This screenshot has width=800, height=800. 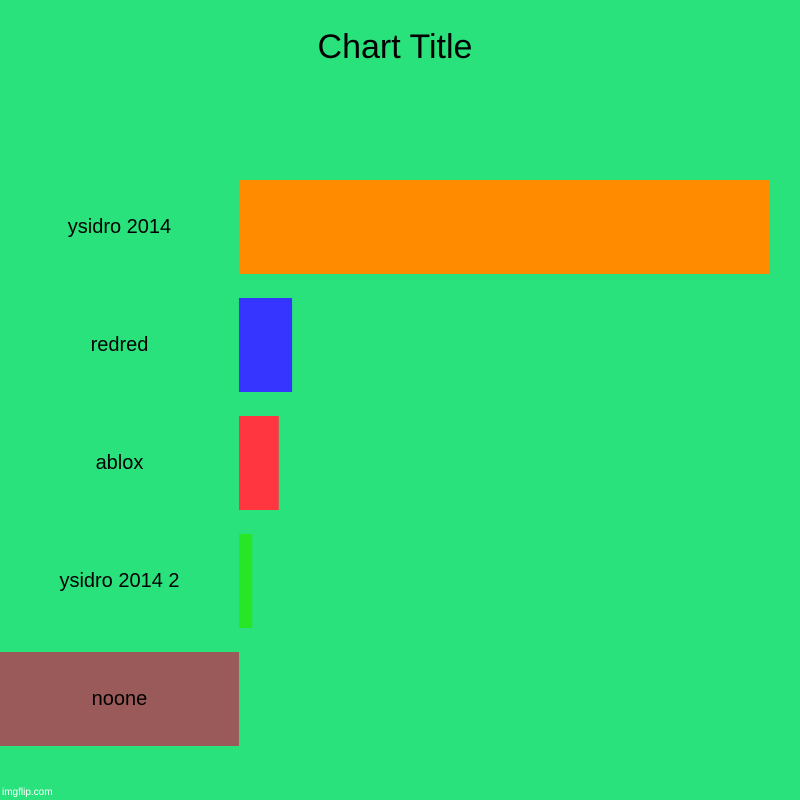 What do you see at coordinates (504, 227) in the screenshot?
I see `bar-ysidro-2014` at bounding box center [504, 227].